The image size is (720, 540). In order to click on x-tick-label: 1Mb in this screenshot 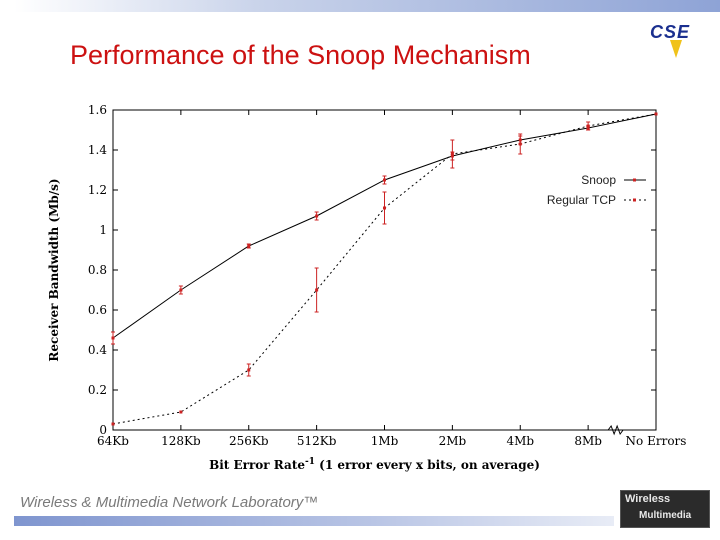, I will do `click(385, 441)`.